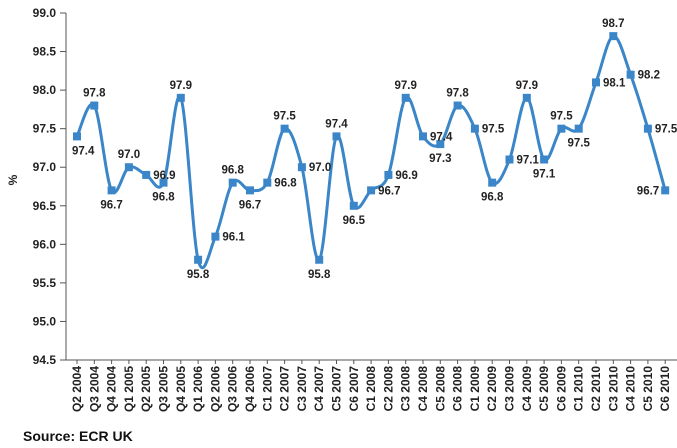 The height and width of the screenshot is (448, 677). What do you see at coordinates (233, 238) in the screenshot?
I see `data-label: 96.1` at bounding box center [233, 238].